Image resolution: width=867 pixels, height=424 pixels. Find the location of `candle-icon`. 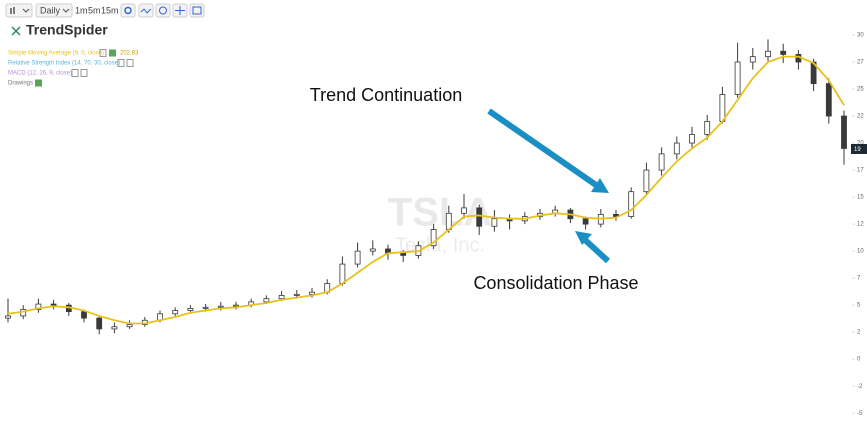

candle-icon is located at coordinates (12, 10).